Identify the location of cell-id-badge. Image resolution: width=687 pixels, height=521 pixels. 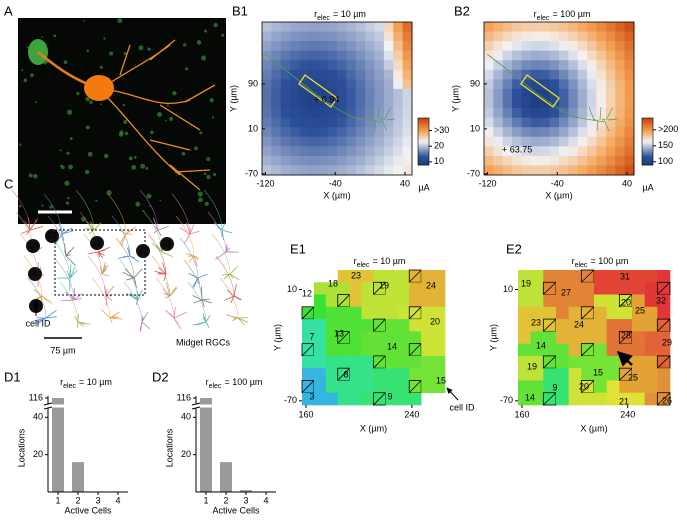
(35, 274).